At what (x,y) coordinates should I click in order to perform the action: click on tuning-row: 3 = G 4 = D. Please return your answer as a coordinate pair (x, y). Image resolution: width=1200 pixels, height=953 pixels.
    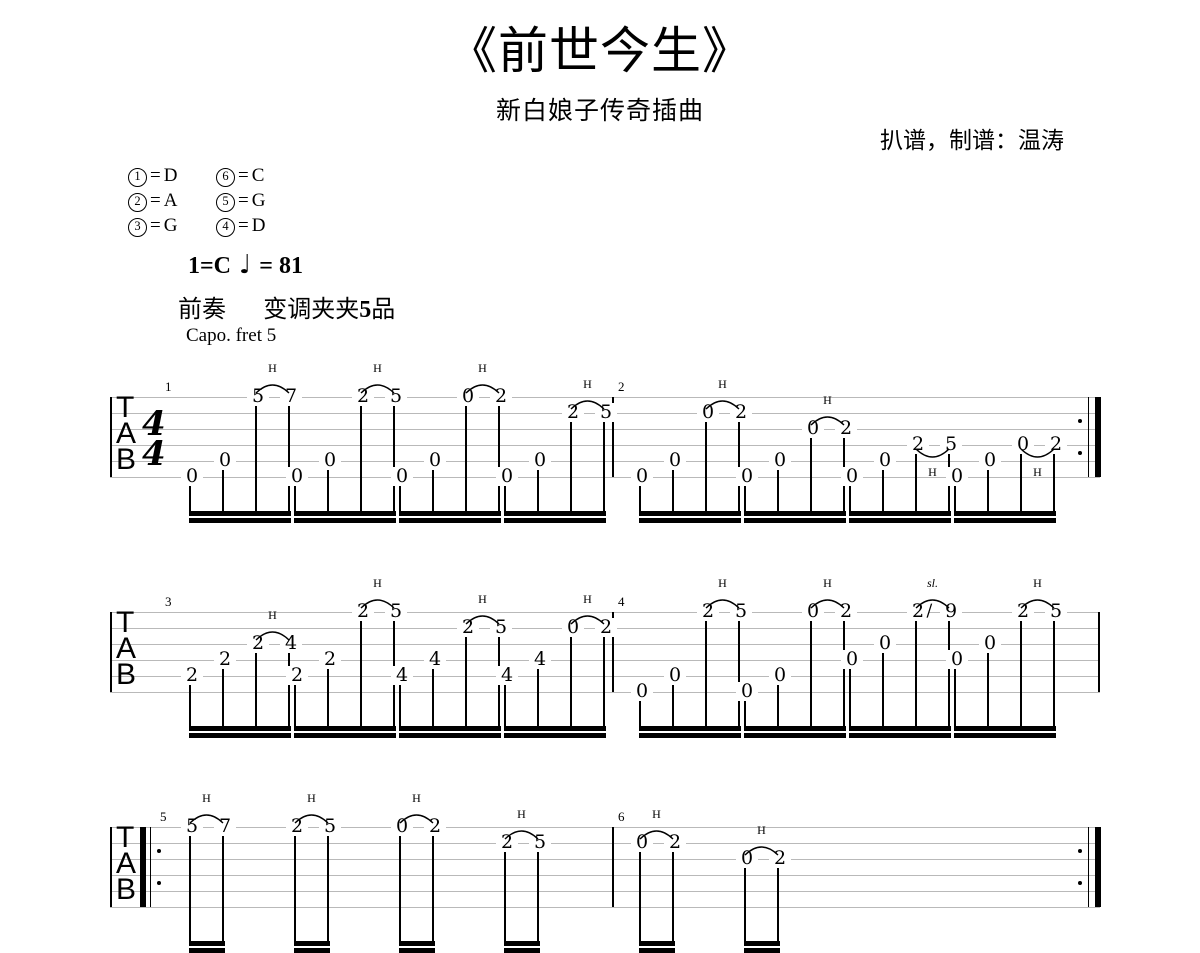
    Looking at the image, I should click on (216, 225).